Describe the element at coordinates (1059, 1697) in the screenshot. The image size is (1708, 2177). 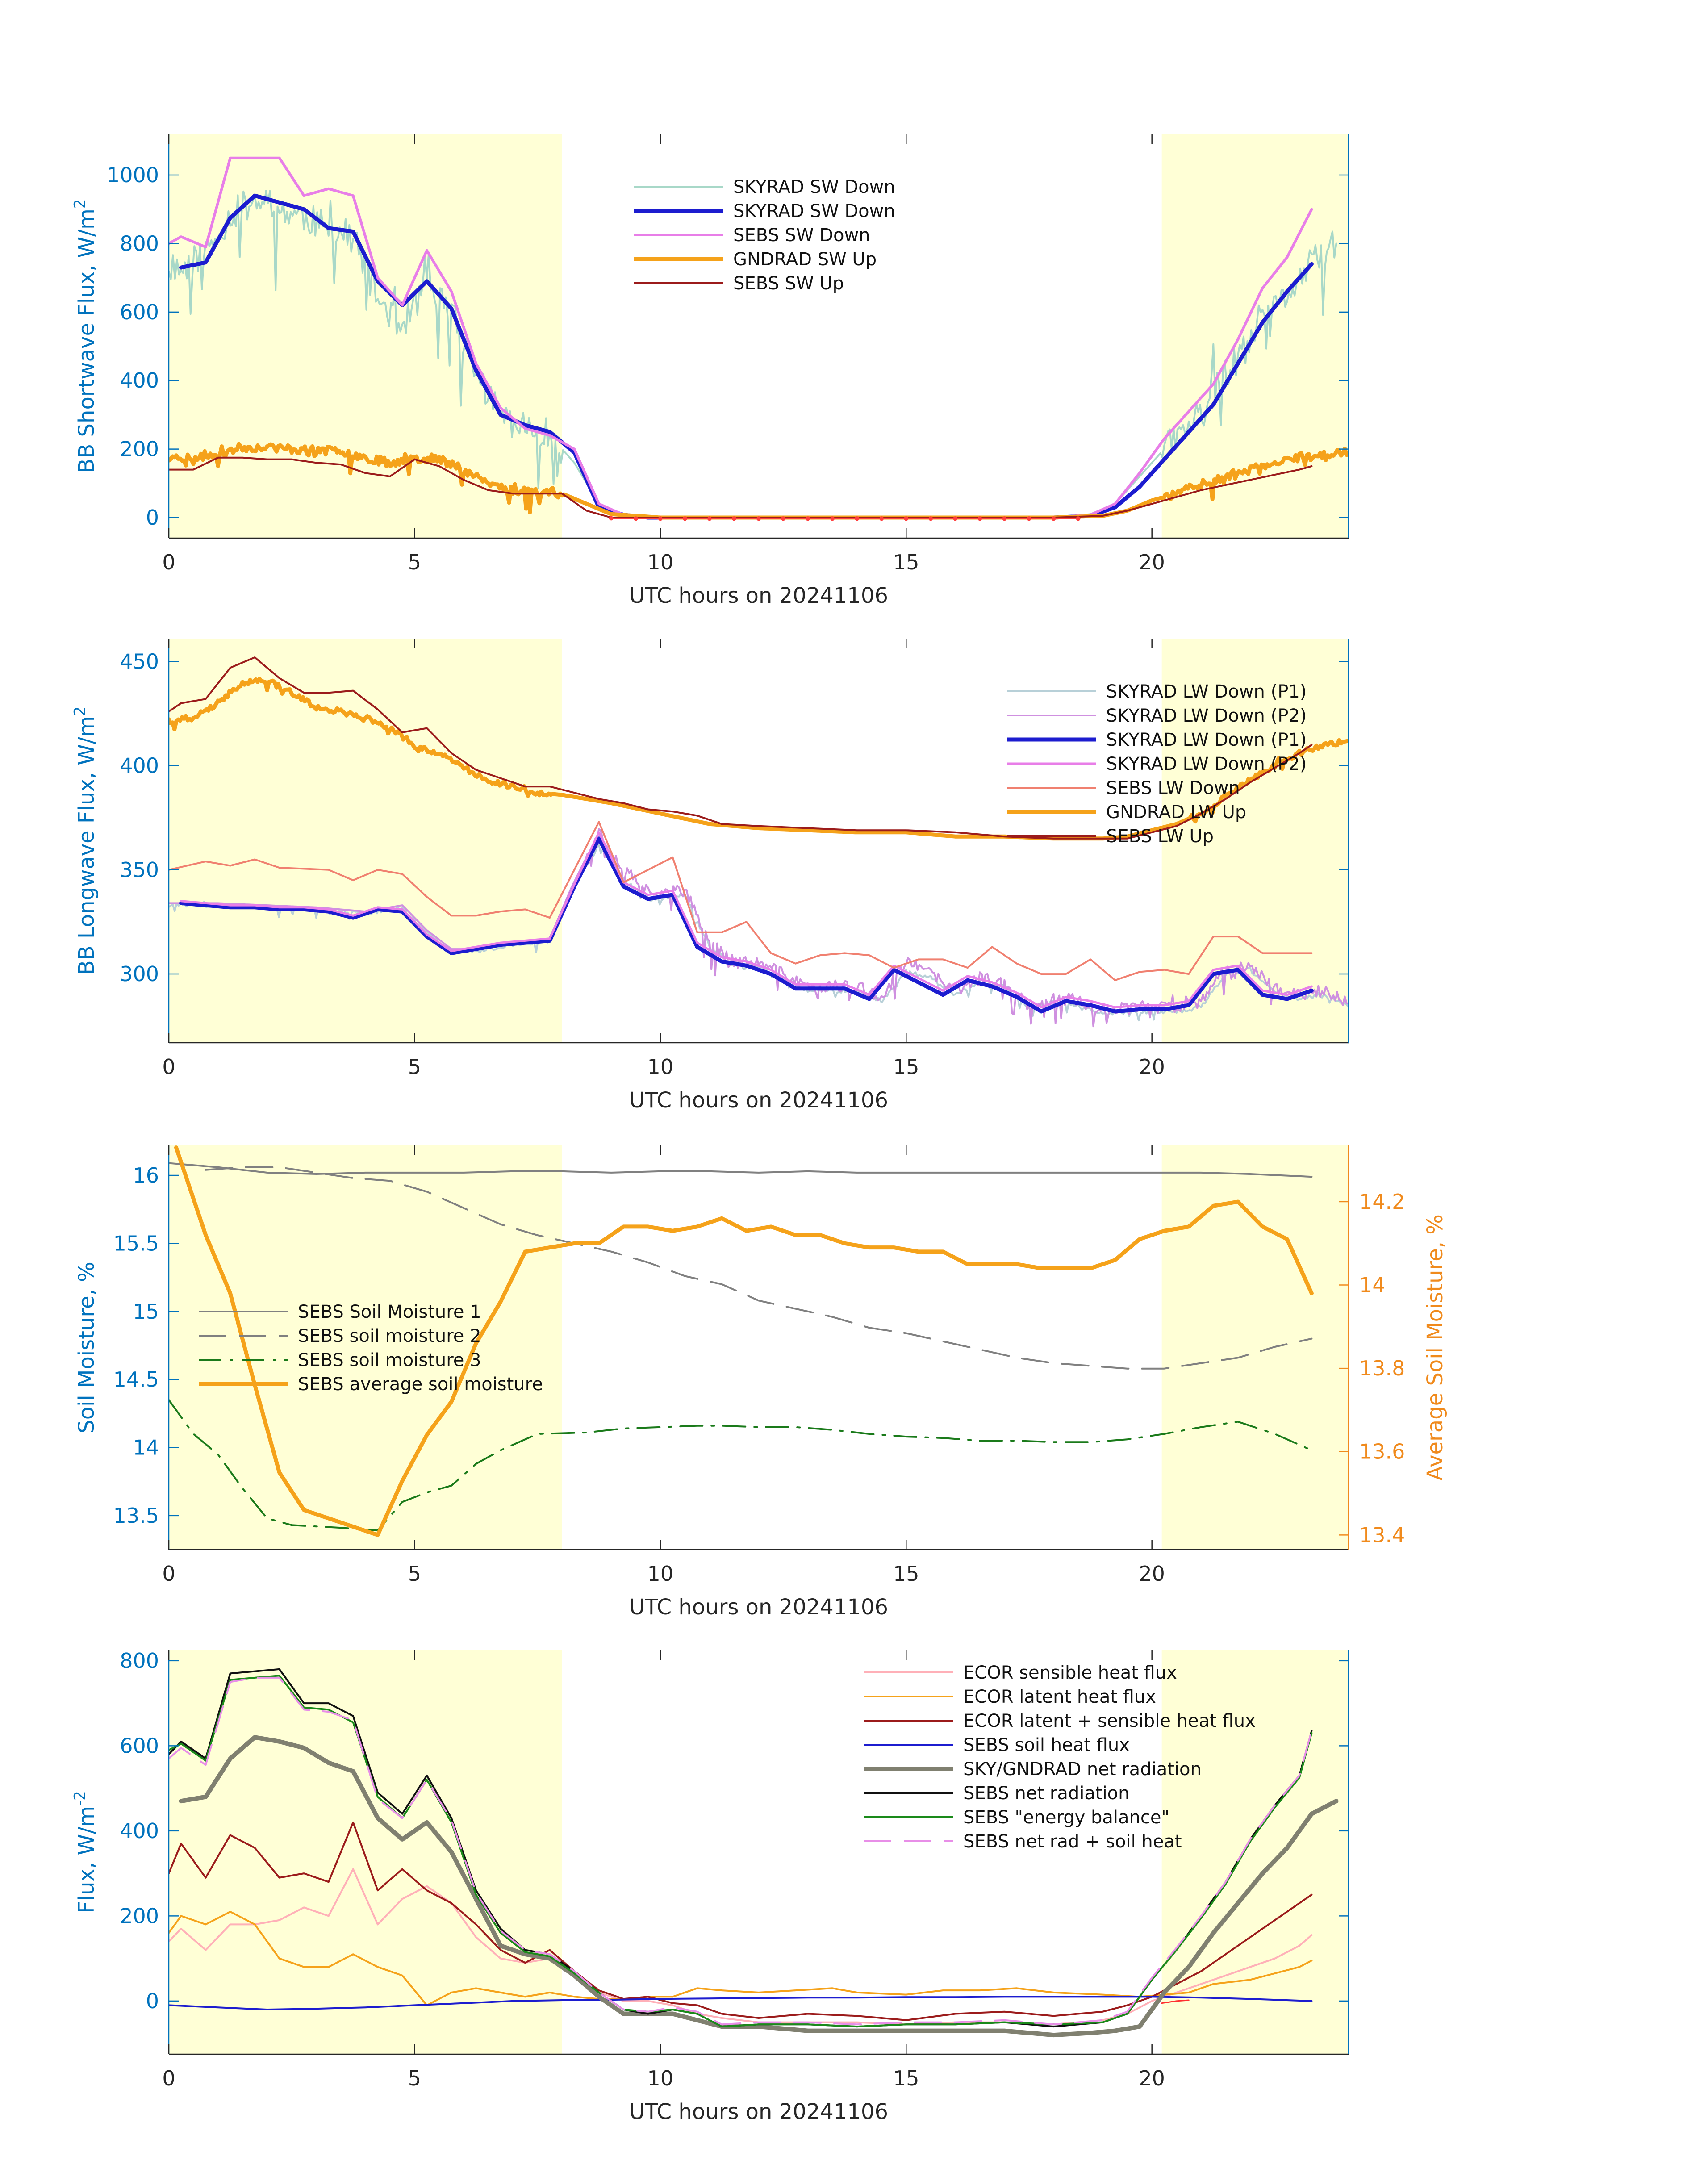
I see `legend-label-ecor-latent-heat-flux: ECOR latent heat flux` at that location.